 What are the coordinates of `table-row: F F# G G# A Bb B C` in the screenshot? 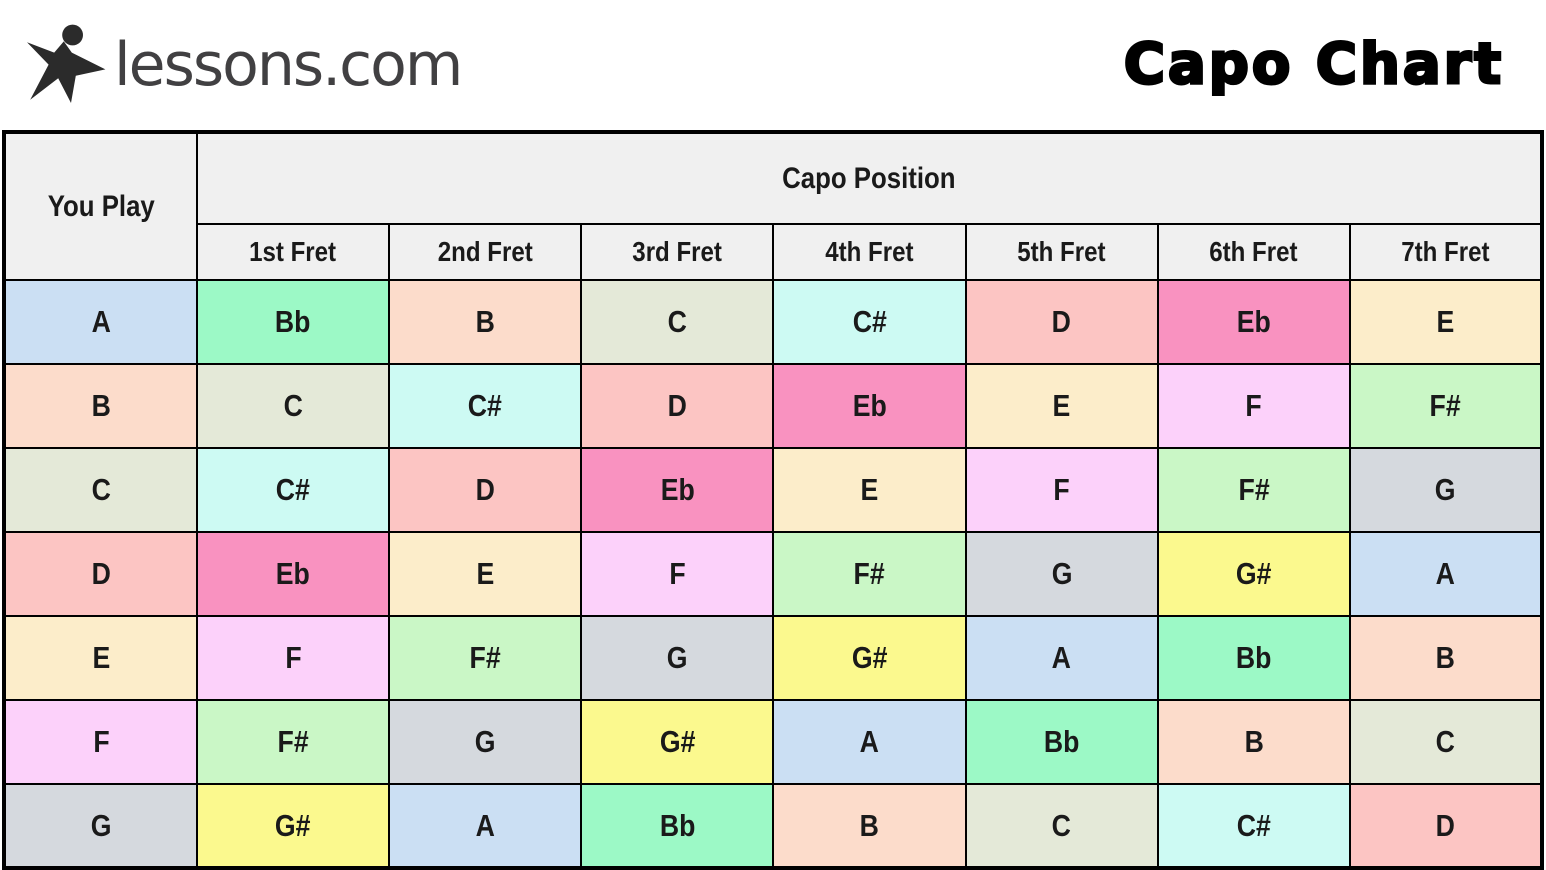 It's located at (773, 742).